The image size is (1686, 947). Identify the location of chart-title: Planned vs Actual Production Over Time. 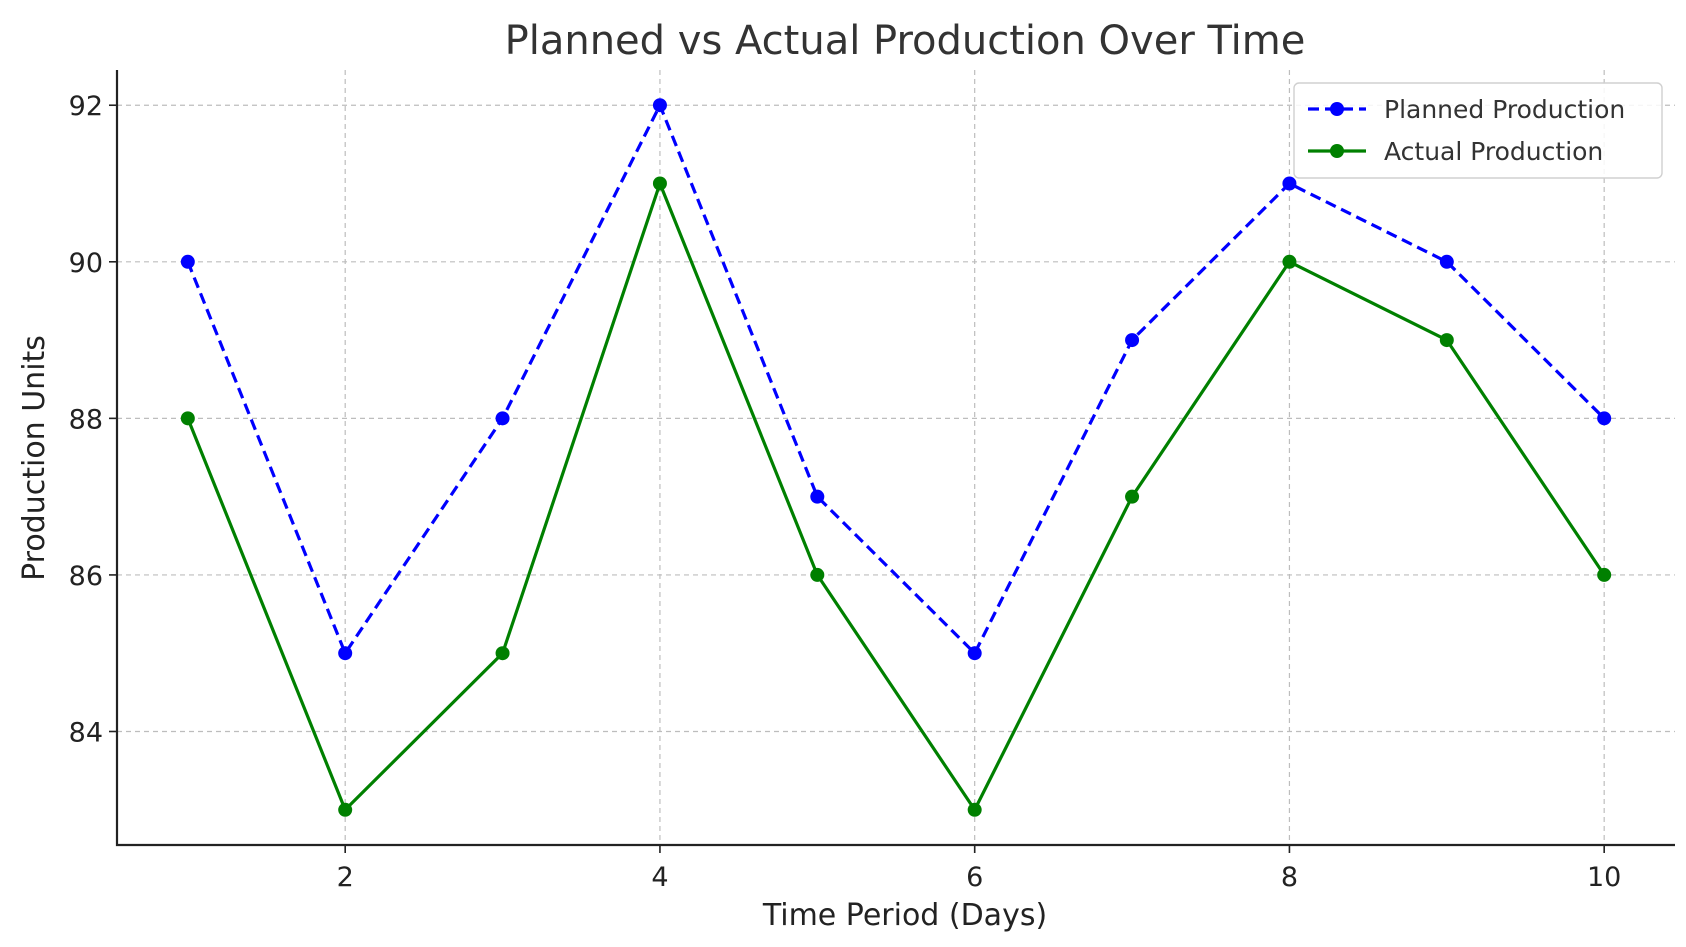
(905, 41).